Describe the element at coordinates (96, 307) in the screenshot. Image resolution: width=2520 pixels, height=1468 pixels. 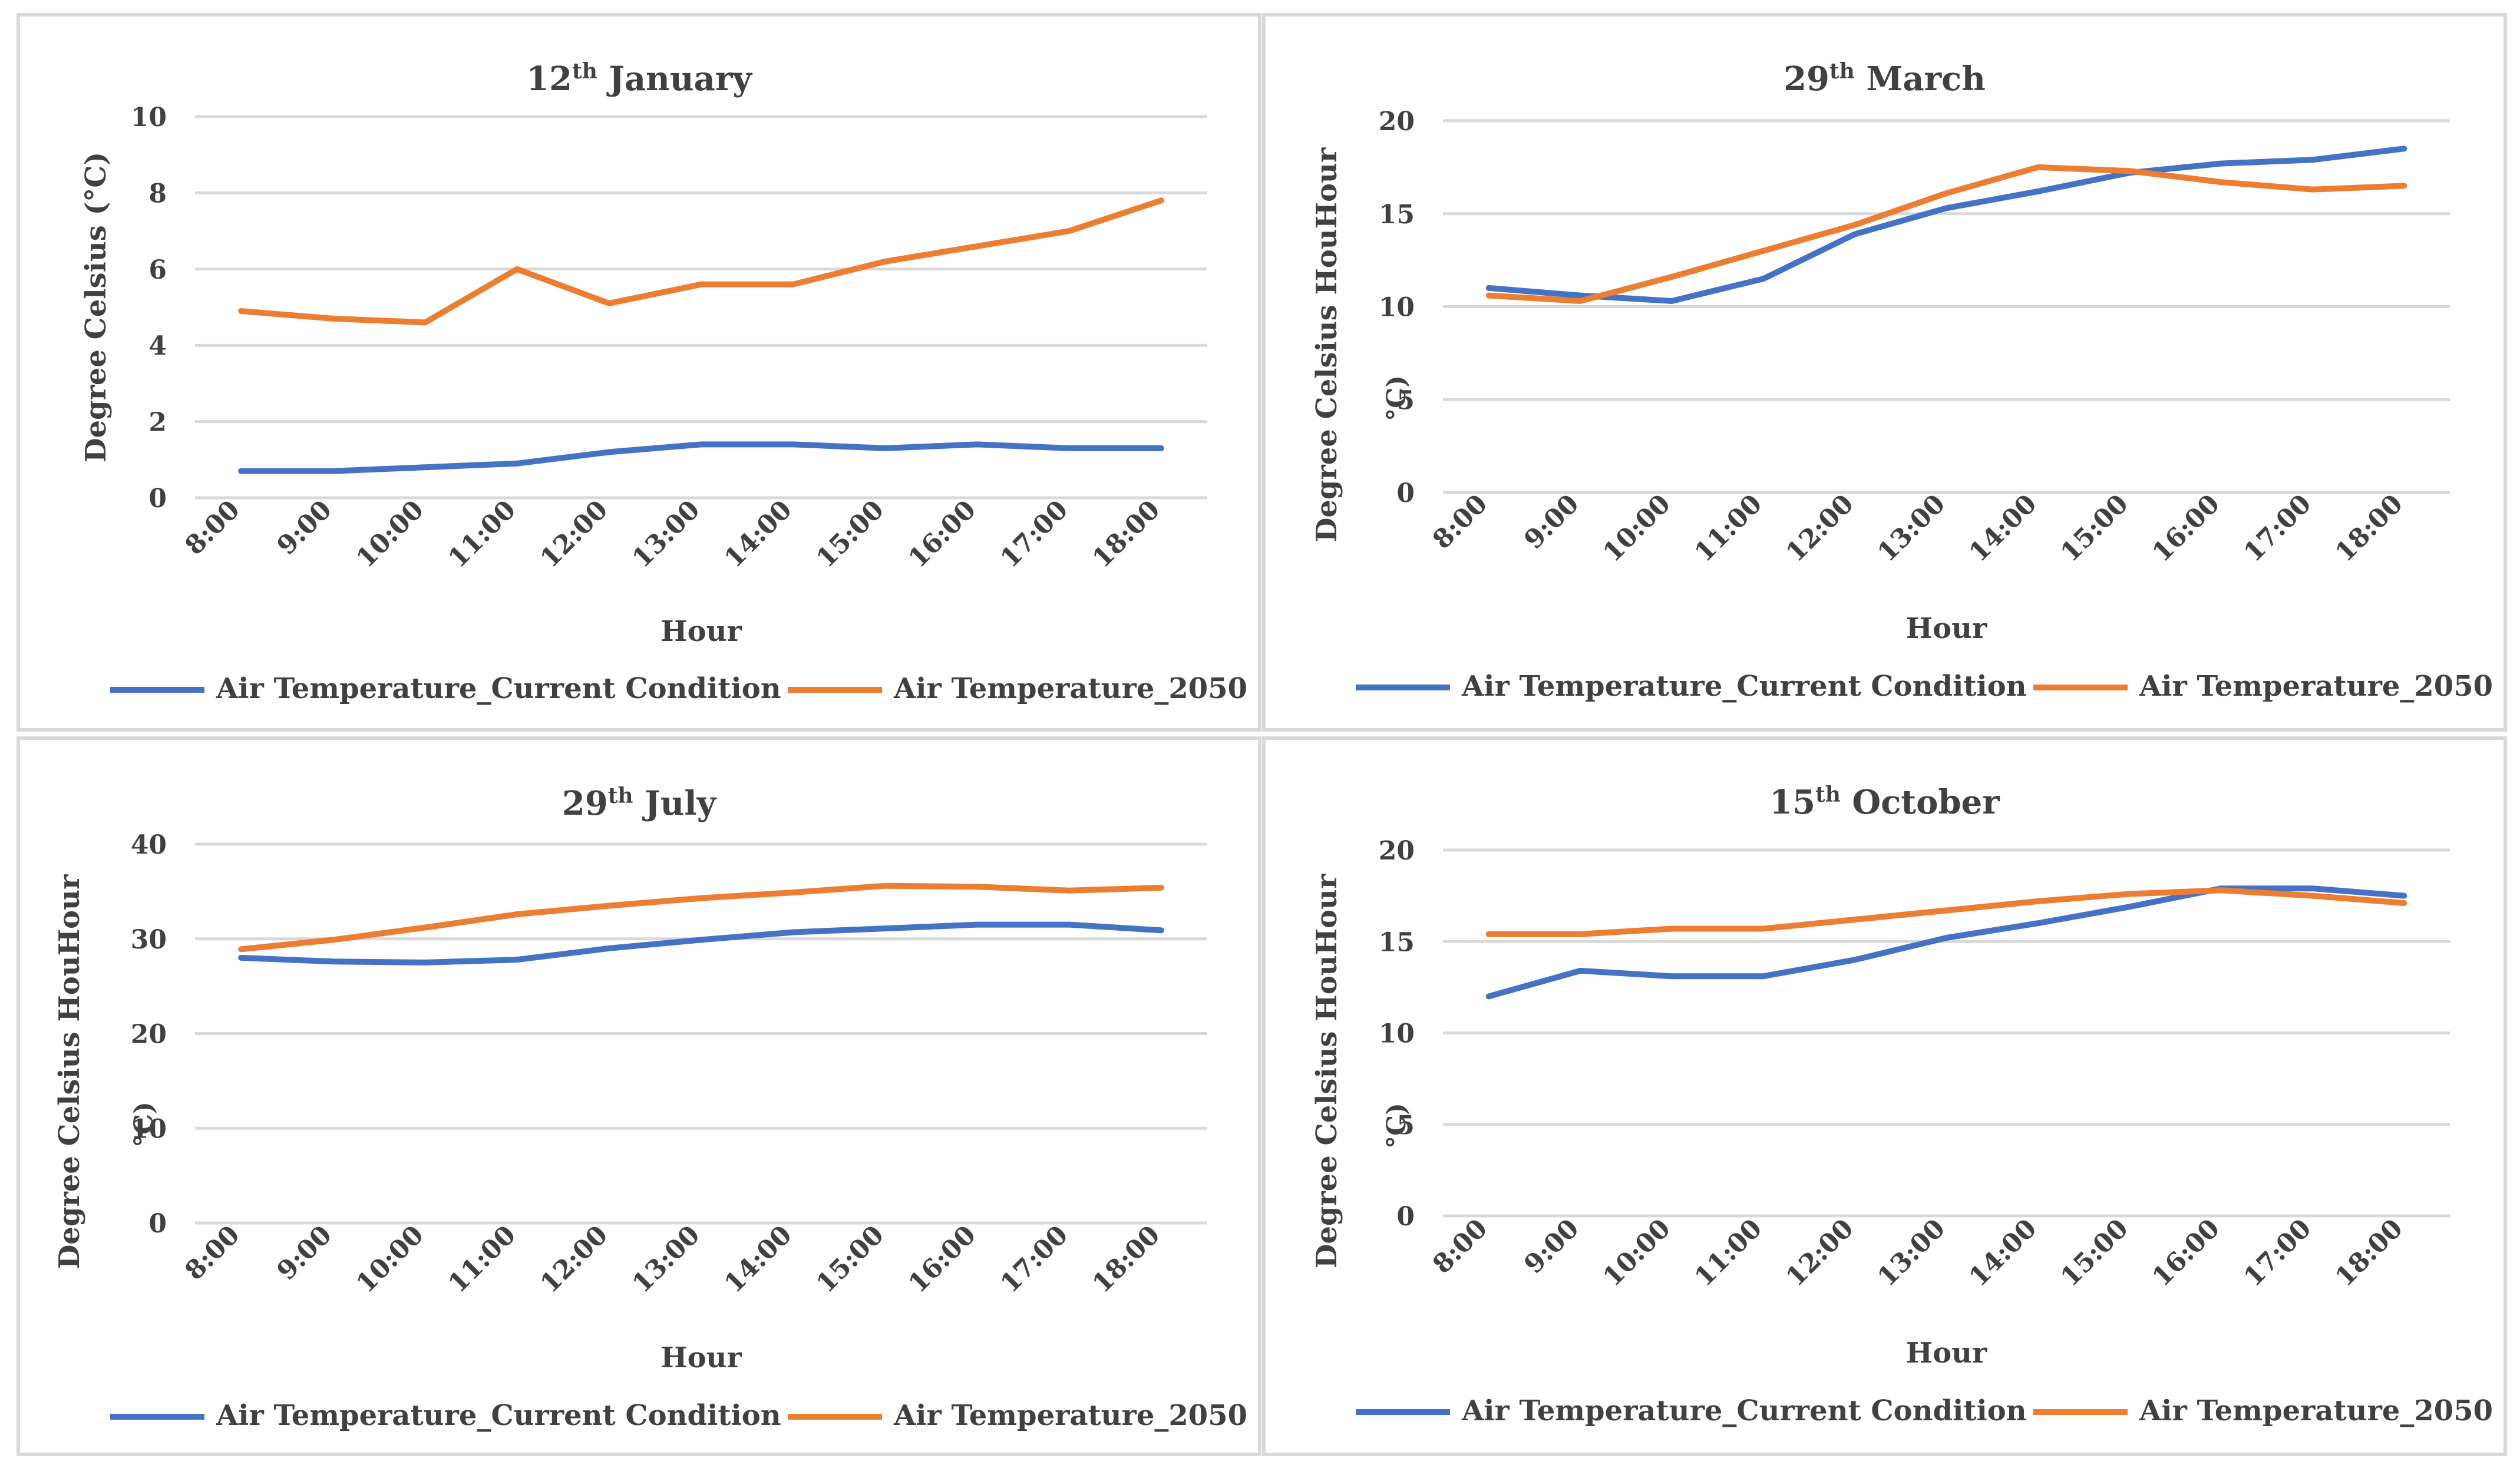
I see `y-axis-label: Degree Celsius (°C)` at that location.